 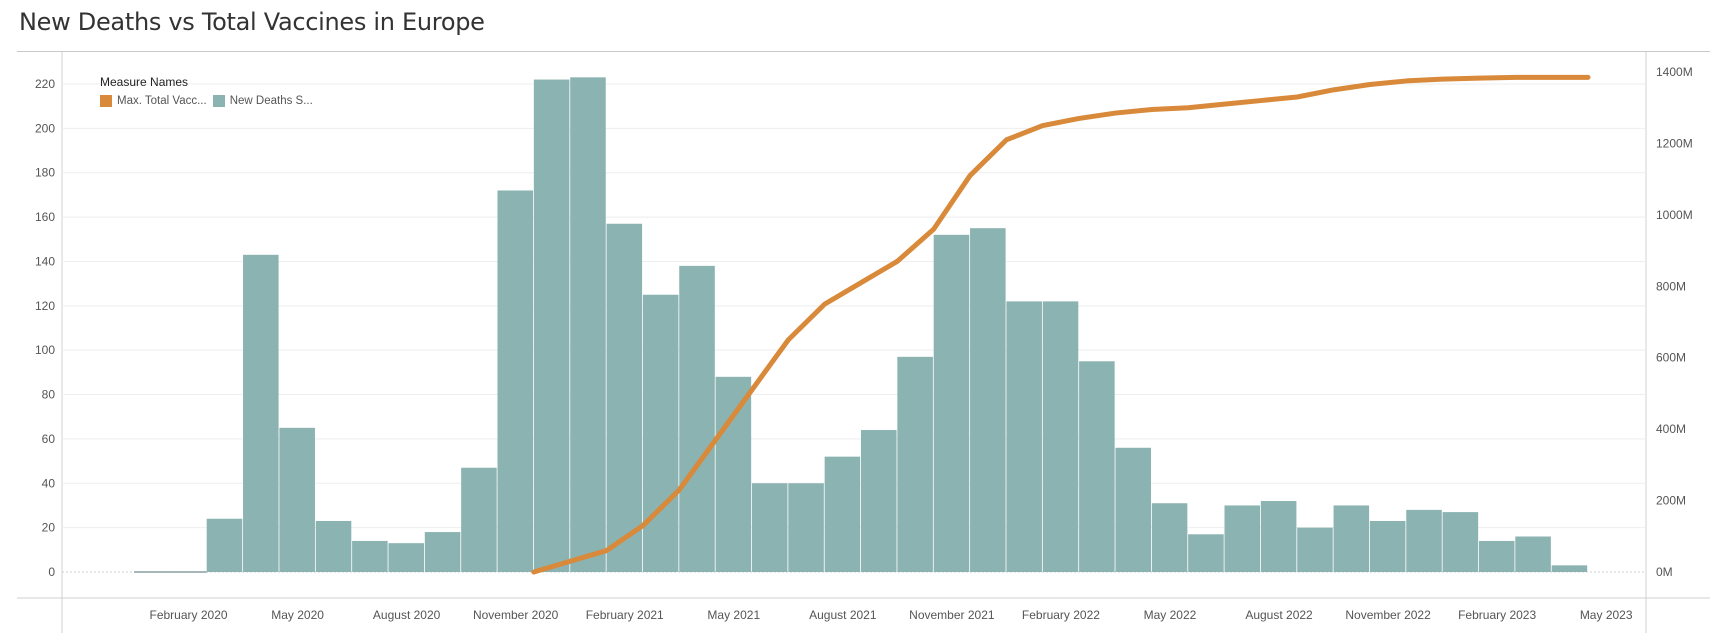 I want to click on y-right-tick-label: 400M, so click(x=1671, y=429).